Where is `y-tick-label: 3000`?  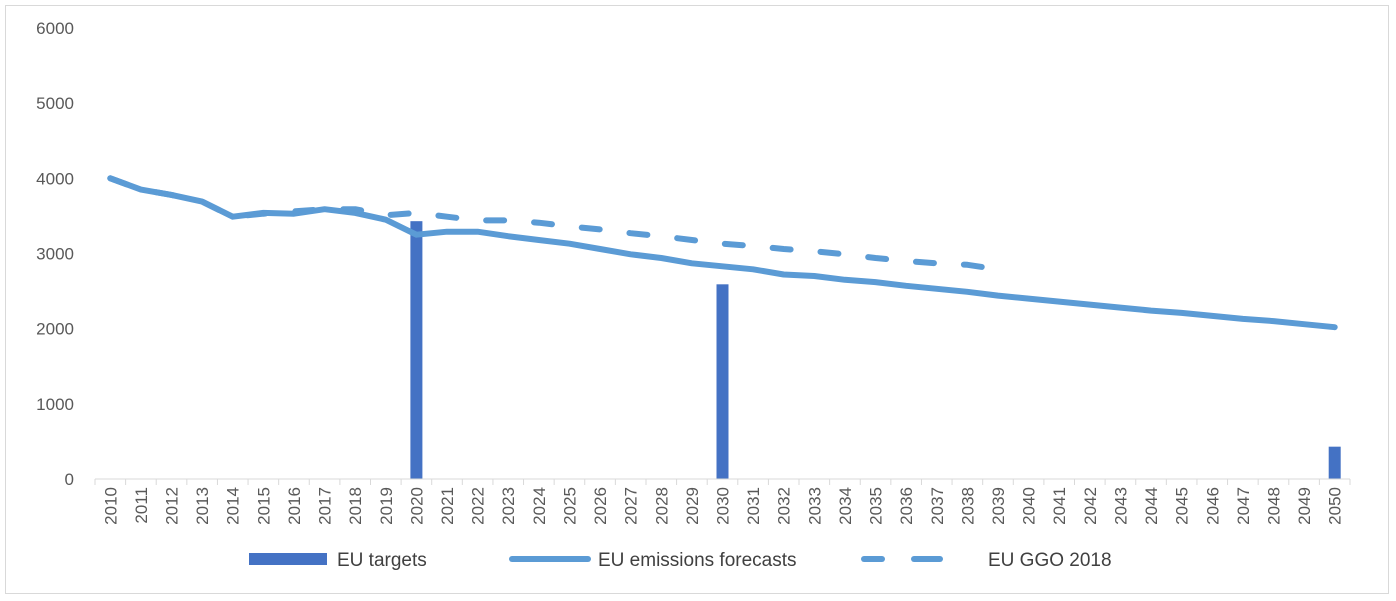 y-tick-label: 3000 is located at coordinates (55, 254).